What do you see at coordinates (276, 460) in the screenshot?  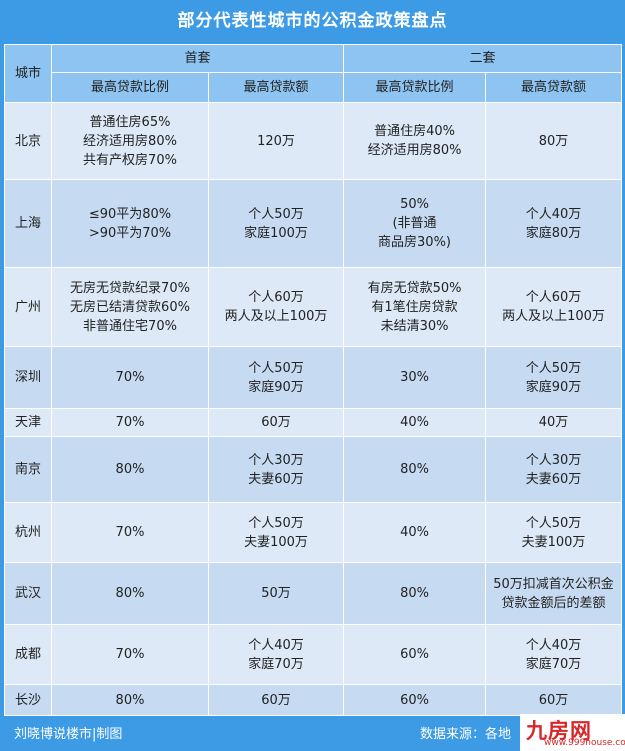 I see `cell-line: 个人30万` at bounding box center [276, 460].